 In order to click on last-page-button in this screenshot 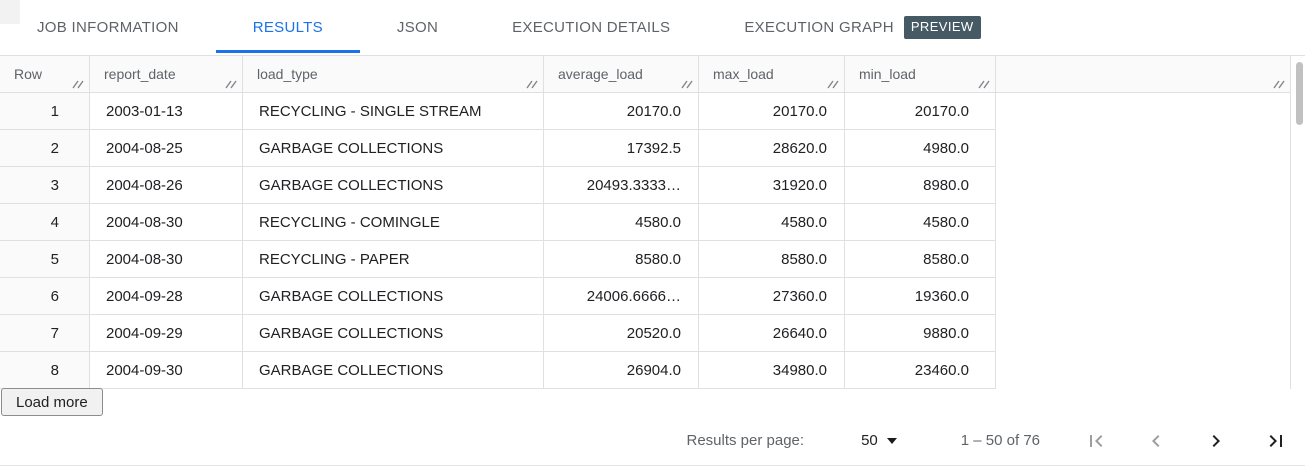, I will do `click(1276, 441)`.